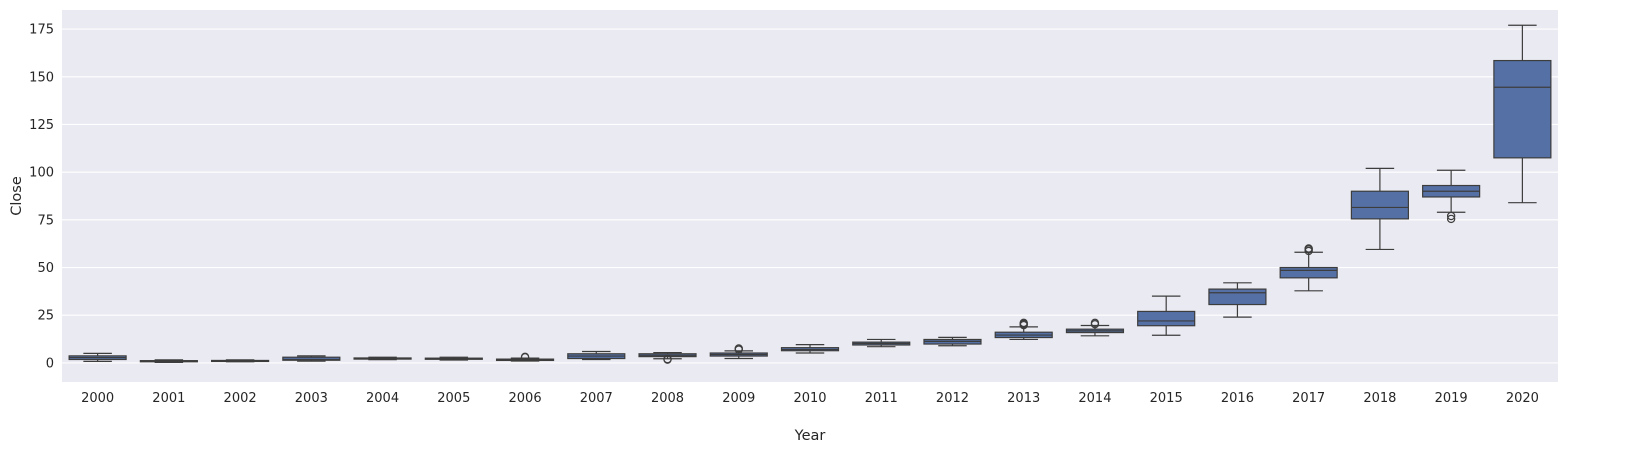 The width and height of the screenshot is (1629, 452). I want to click on box-2017, so click(1308, 268).